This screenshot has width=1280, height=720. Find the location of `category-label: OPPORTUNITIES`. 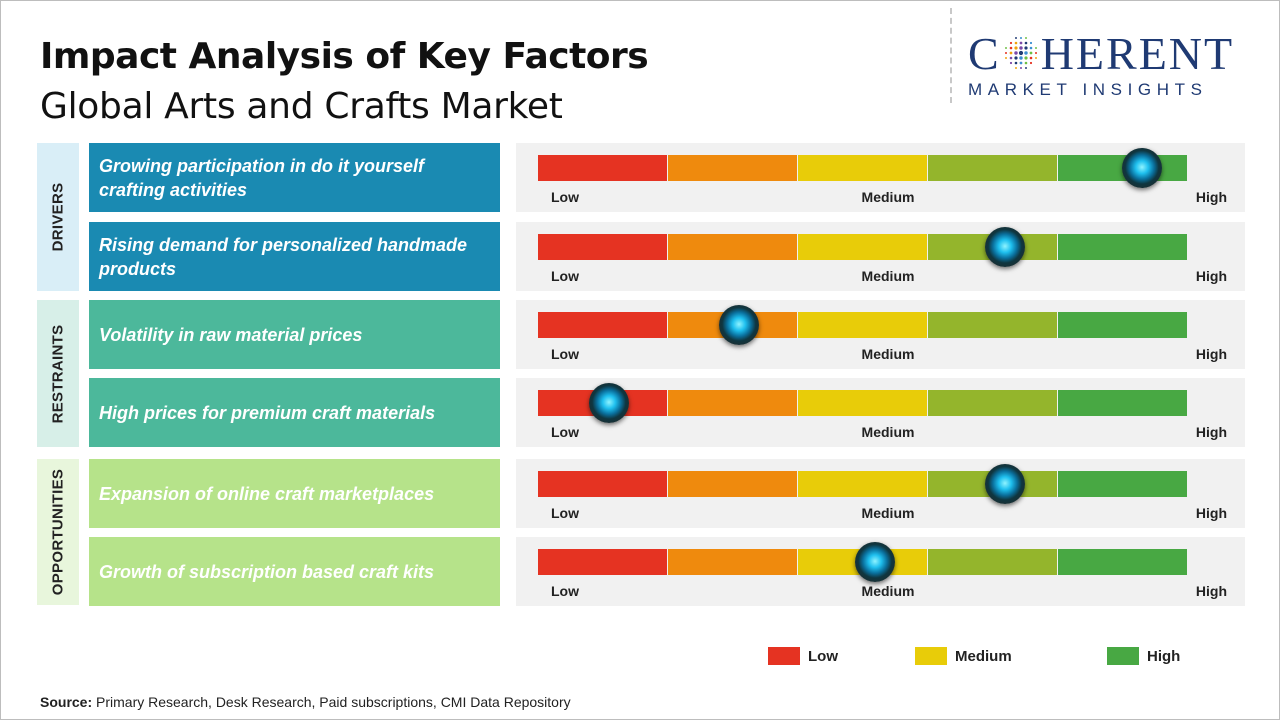

category-label: OPPORTUNITIES is located at coordinates (58, 532).